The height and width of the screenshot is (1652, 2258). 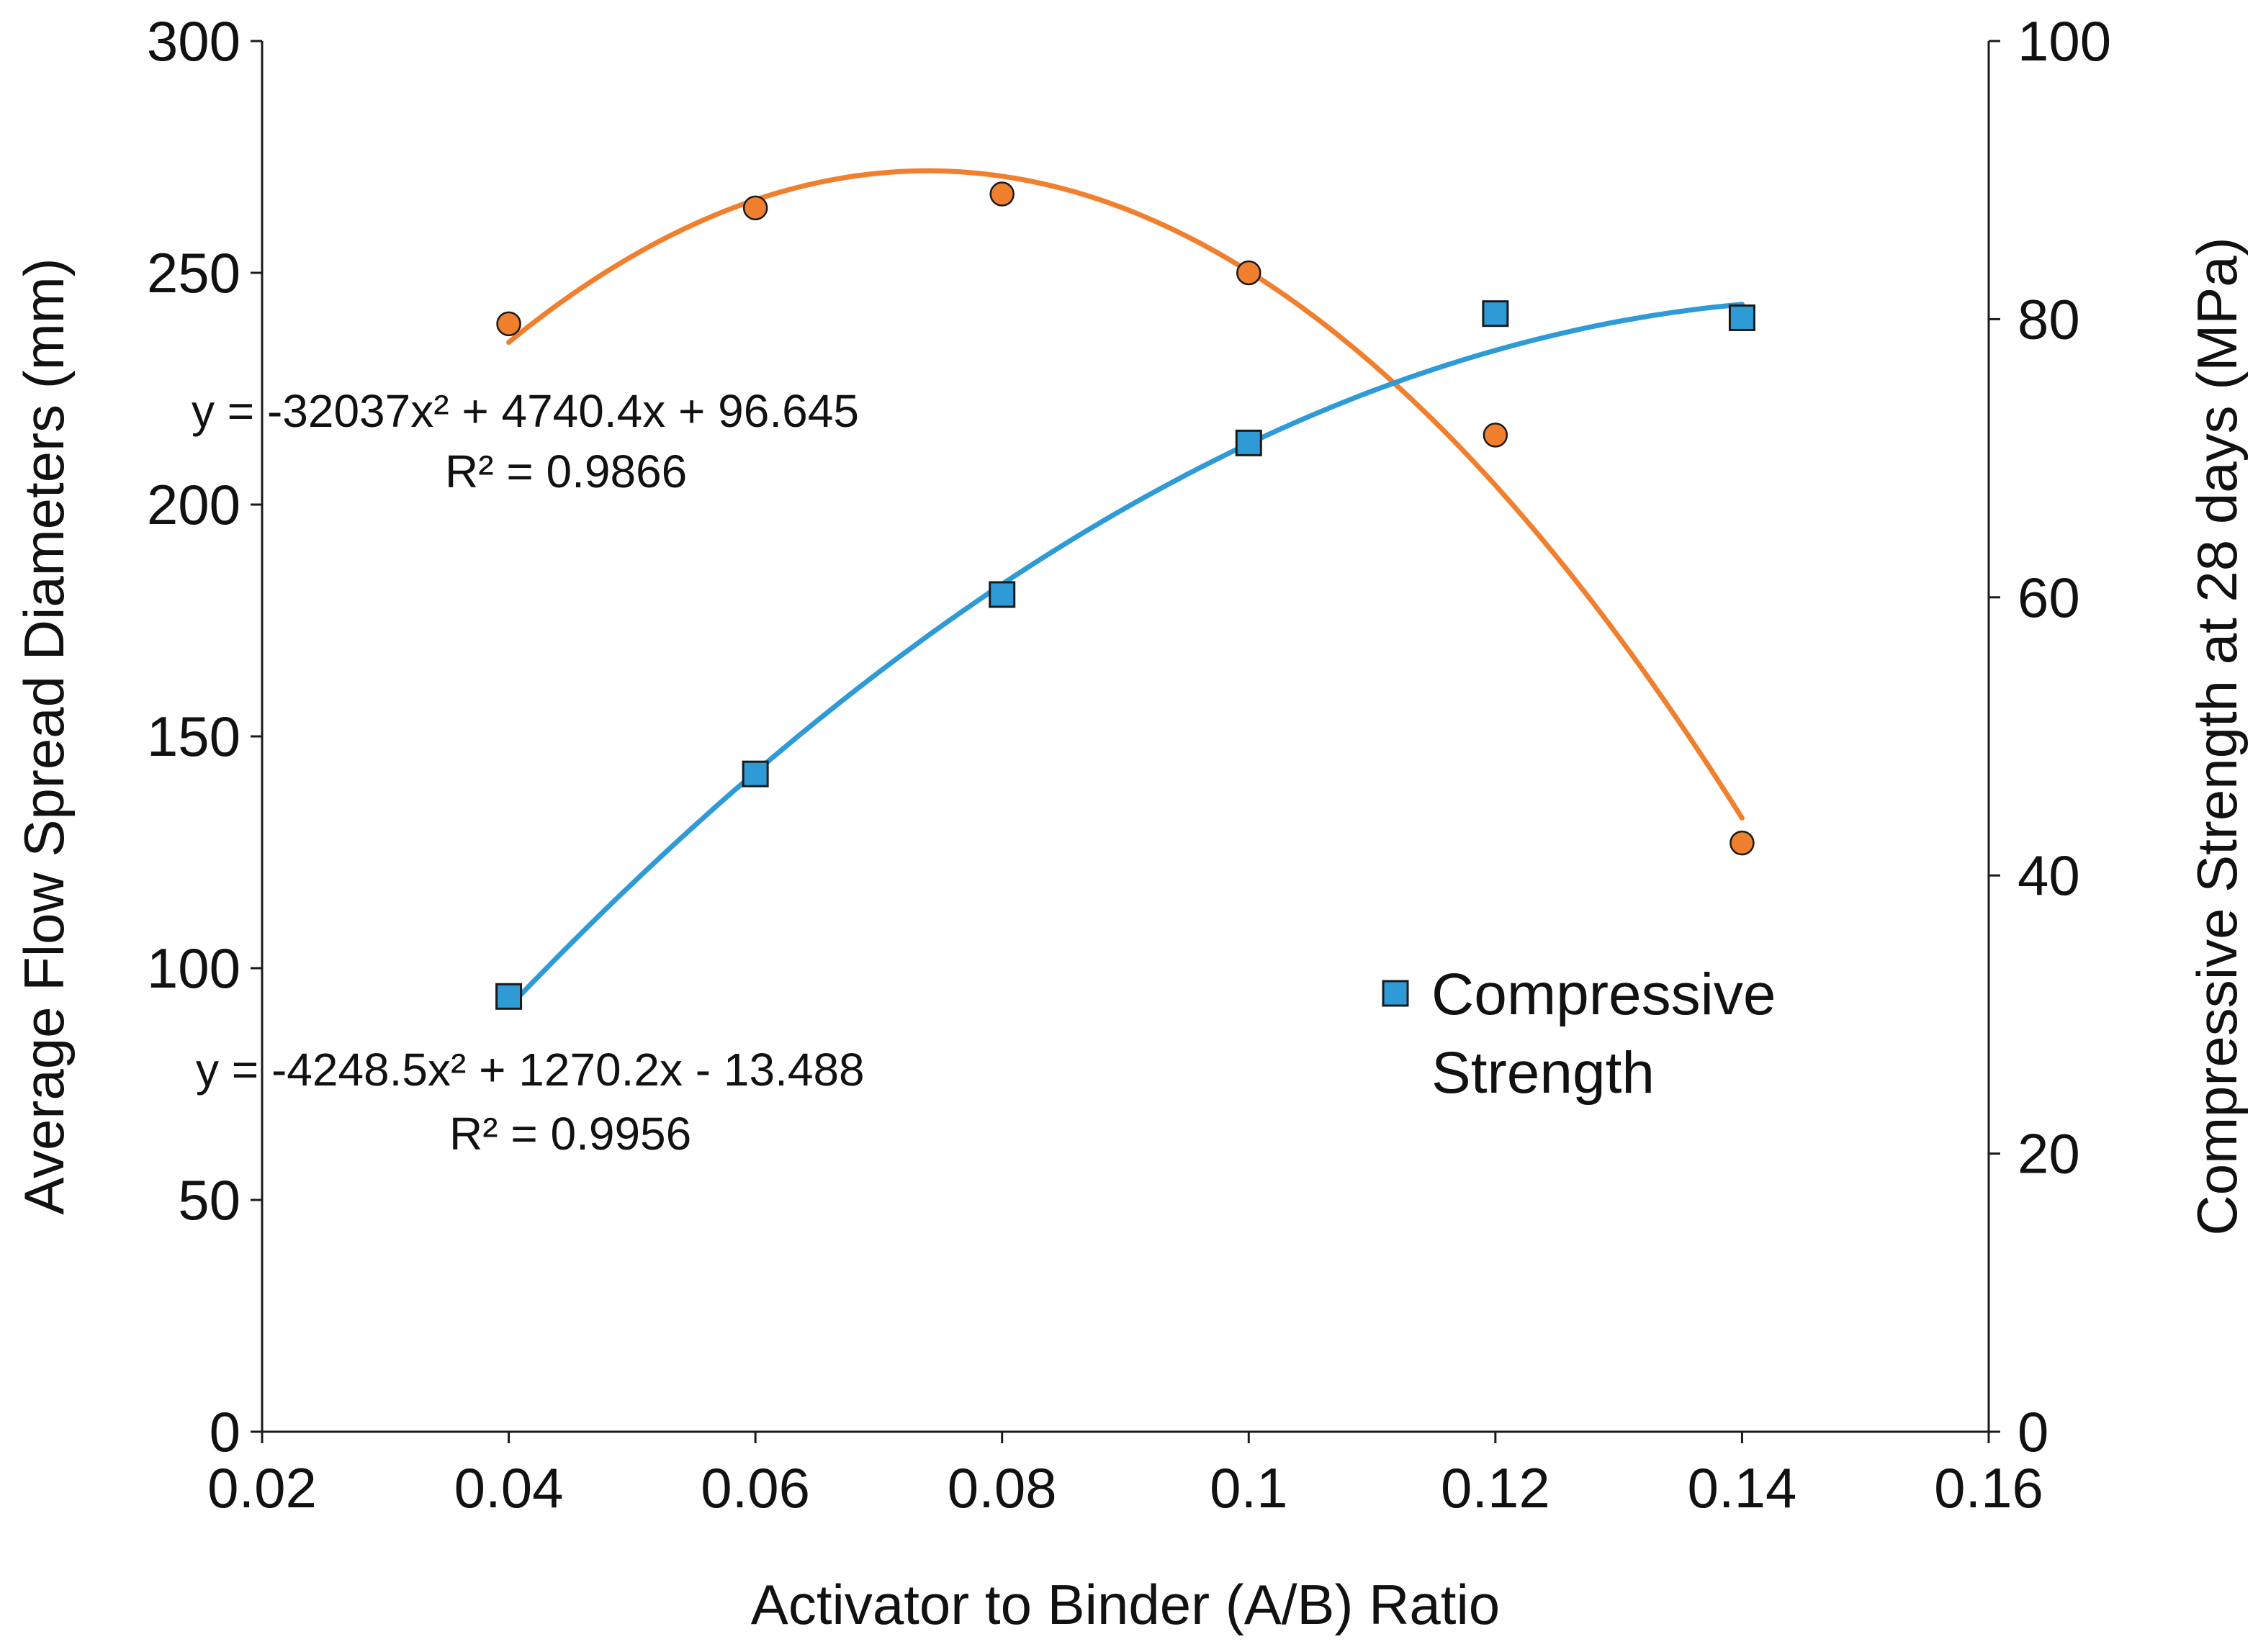 What do you see at coordinates (193, 272) in the screenshot?
I see `y-left-tick-label: 250` at bounding box center [193, 272].